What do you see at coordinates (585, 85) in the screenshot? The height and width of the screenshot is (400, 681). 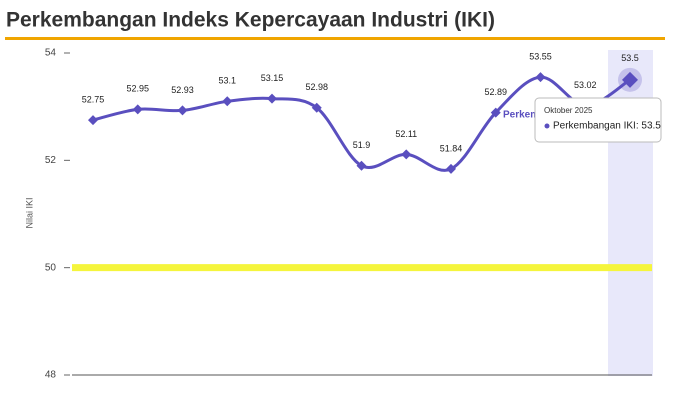 I see `data-label: 53.02` at bounding box center [585, 85].